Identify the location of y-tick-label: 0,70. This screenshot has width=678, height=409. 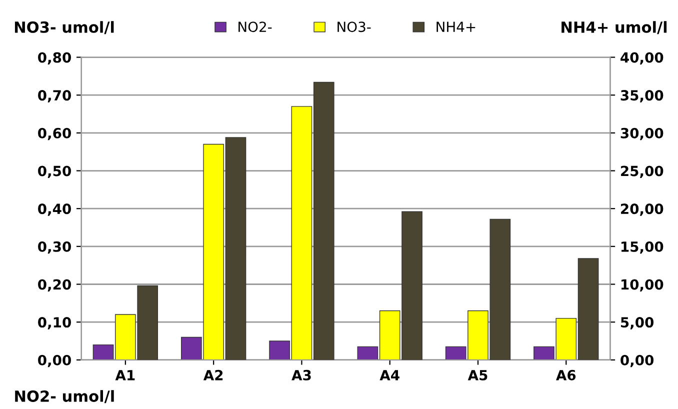
(54, 96).